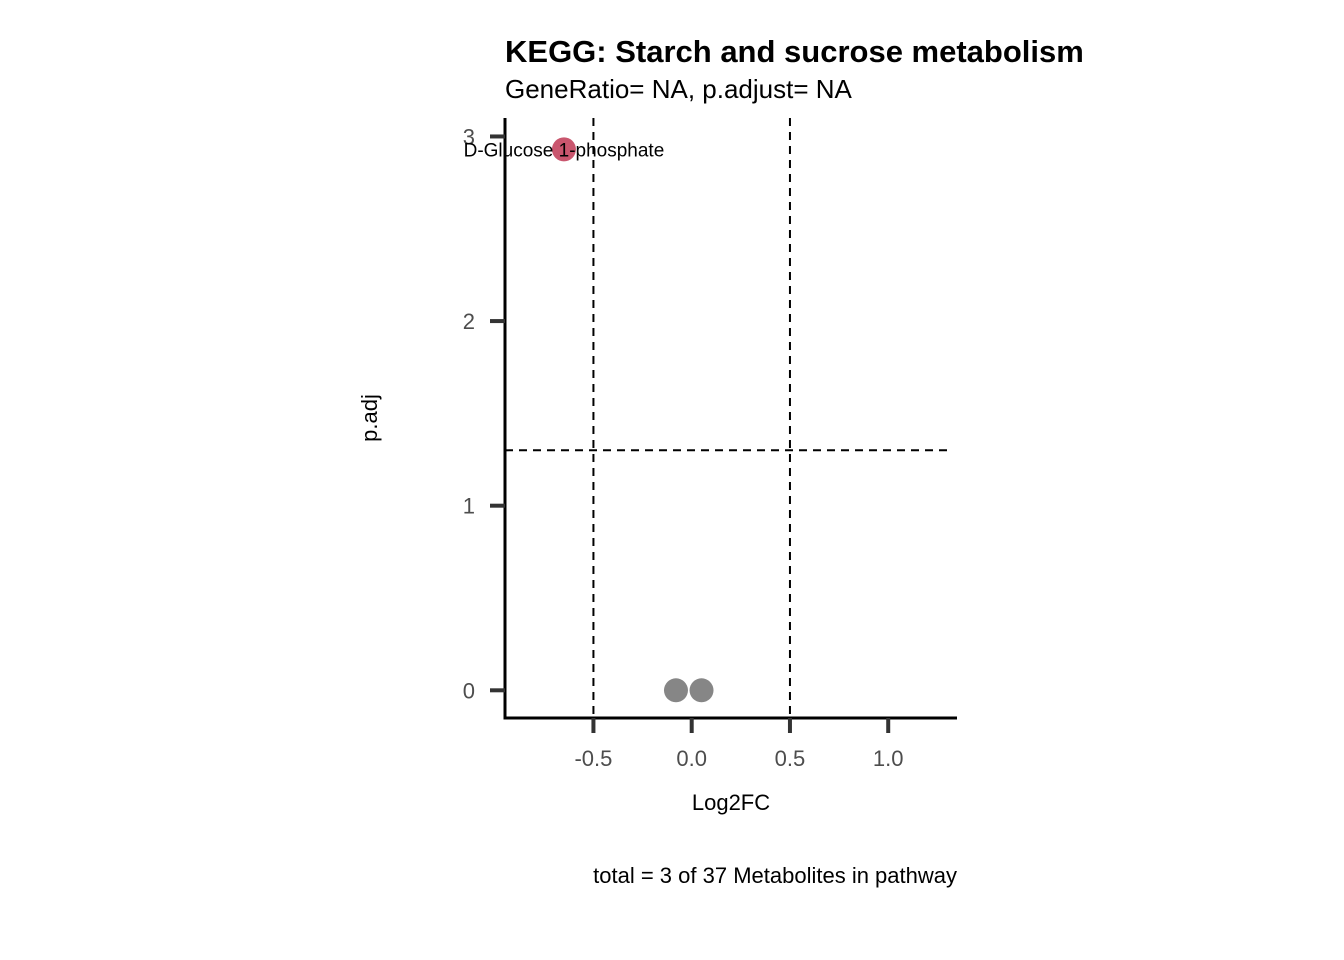 This screenshot has width=1344, height=960. Describe the element at coordinates (731, 802) in the screenshot. I see `x-axis-title: Log2FC` at that location.